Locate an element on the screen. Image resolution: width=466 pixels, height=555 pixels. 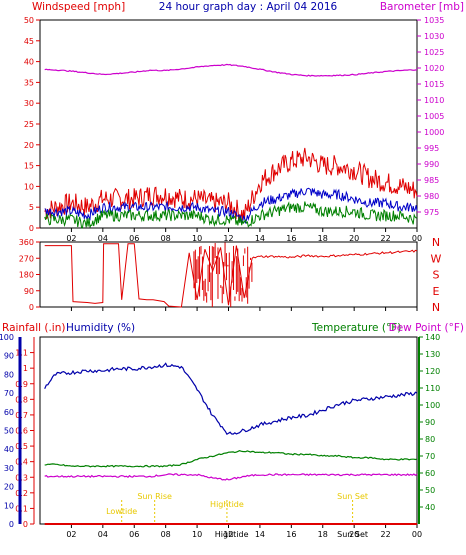
humidity-y-tick-label: 90 is located at coordinates (9, 356).